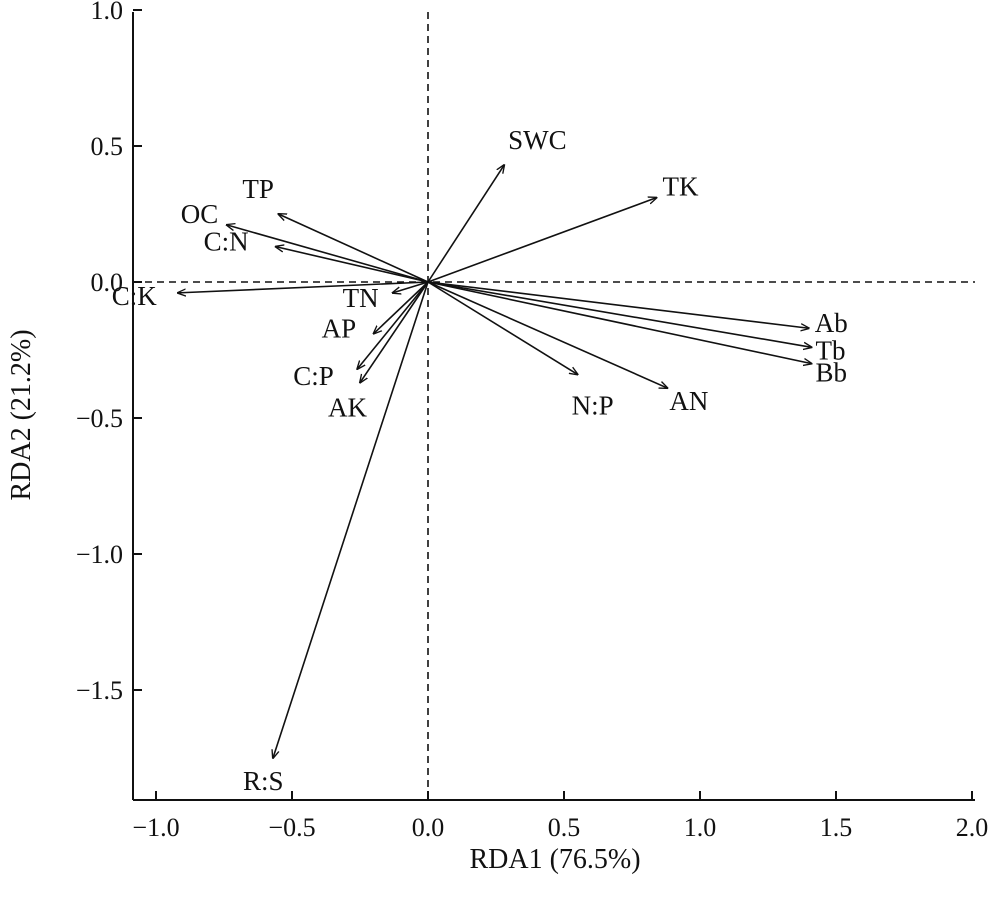 This screenshot has height=901, width=1000. What do you see at coordinates (593, 405) in the screenshot?
I see `vector-label-n-p: N:P` at bounding box center [593, 405].